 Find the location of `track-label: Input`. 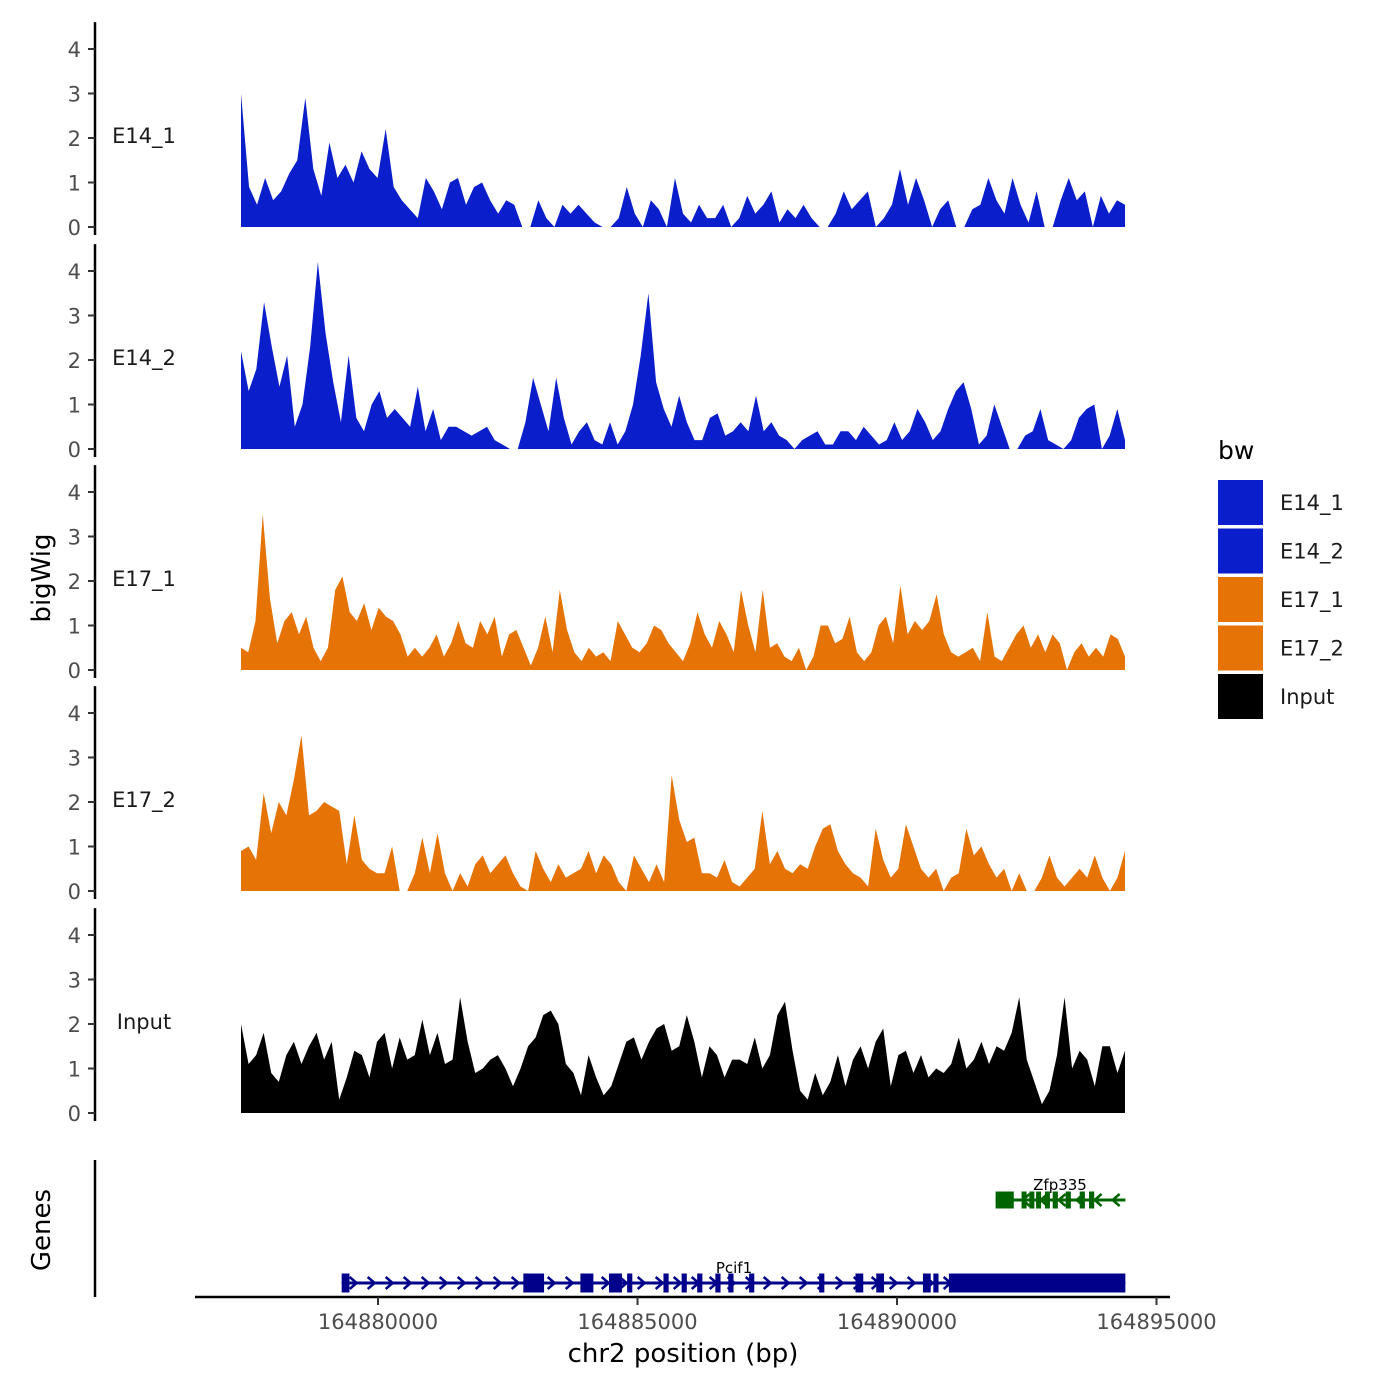

track-label: Input is located at coordinates (144, 1022).